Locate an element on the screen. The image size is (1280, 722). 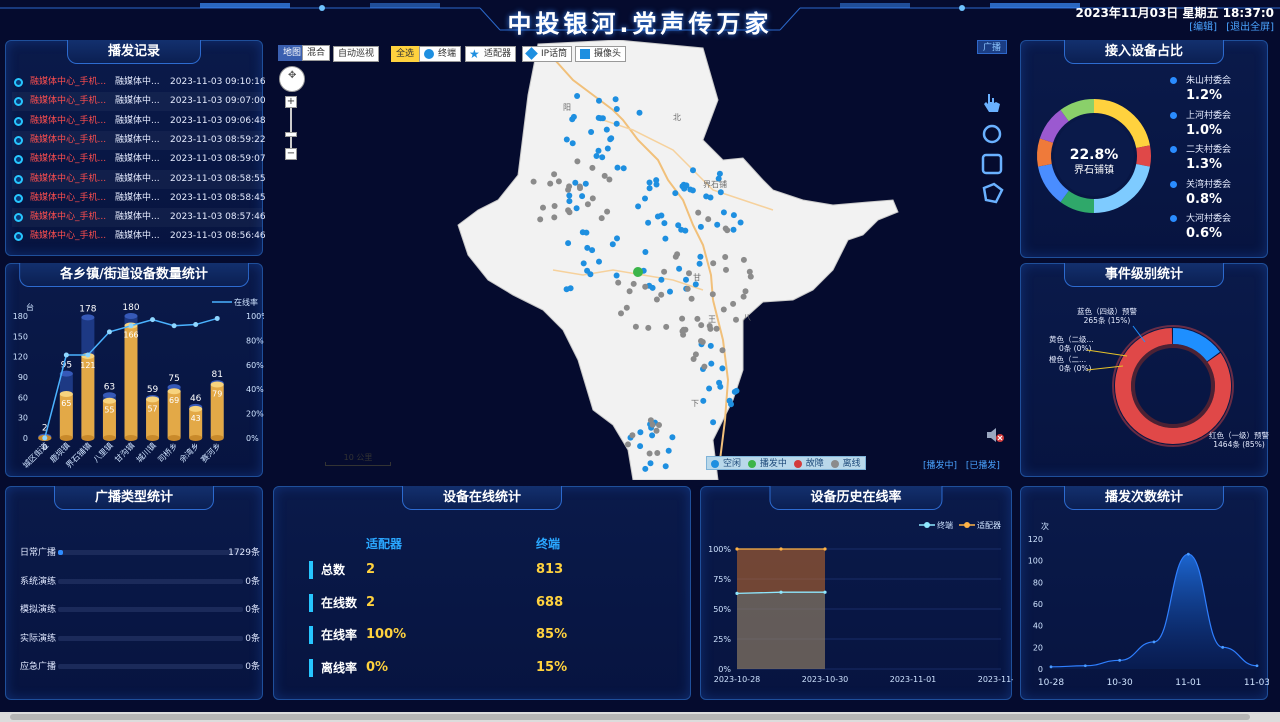
terminal-filter-button: 终端 is located at coordinates (440, 54).